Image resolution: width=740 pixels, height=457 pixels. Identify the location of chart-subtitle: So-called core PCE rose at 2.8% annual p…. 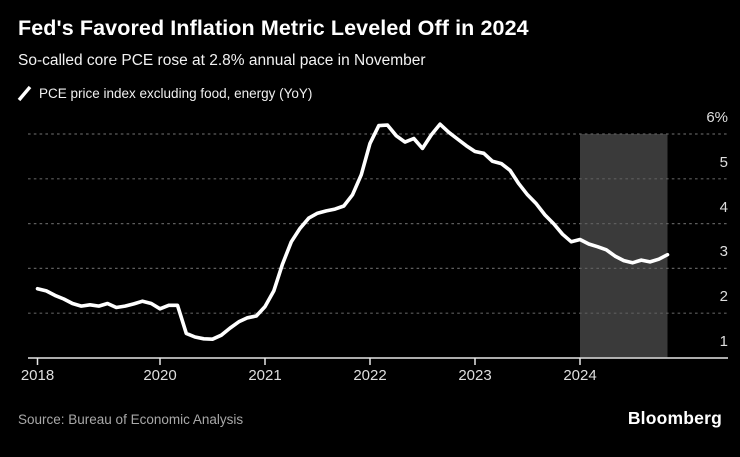
(222, 60).